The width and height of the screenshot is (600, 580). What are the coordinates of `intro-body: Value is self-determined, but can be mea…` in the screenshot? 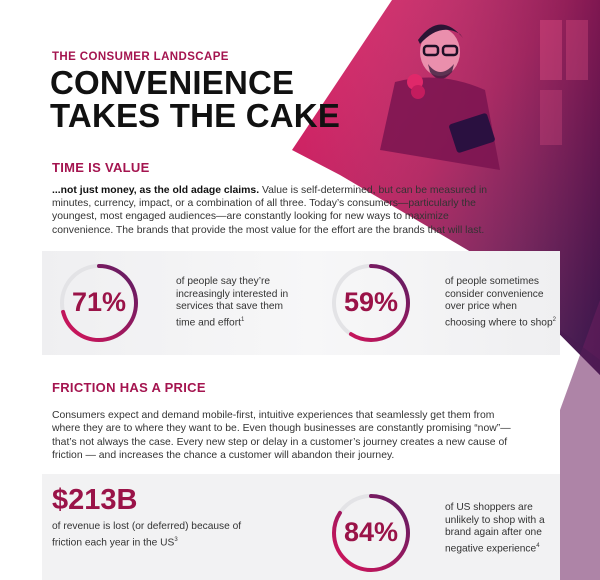 It's located at (270, 210).